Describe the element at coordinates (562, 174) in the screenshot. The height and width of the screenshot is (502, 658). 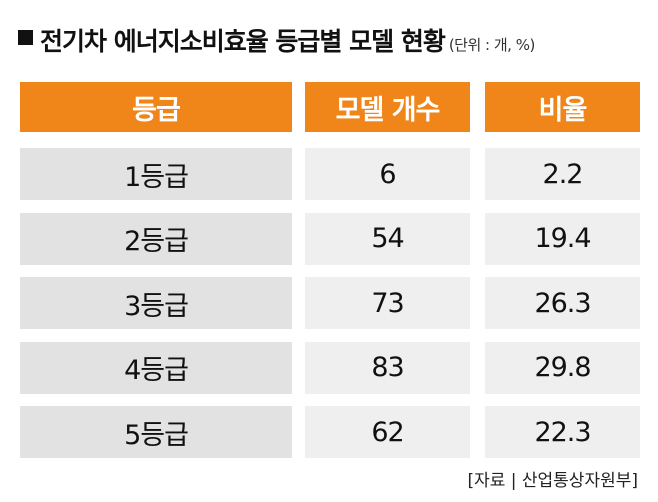
I see `value-cell: 2.2` at that location.